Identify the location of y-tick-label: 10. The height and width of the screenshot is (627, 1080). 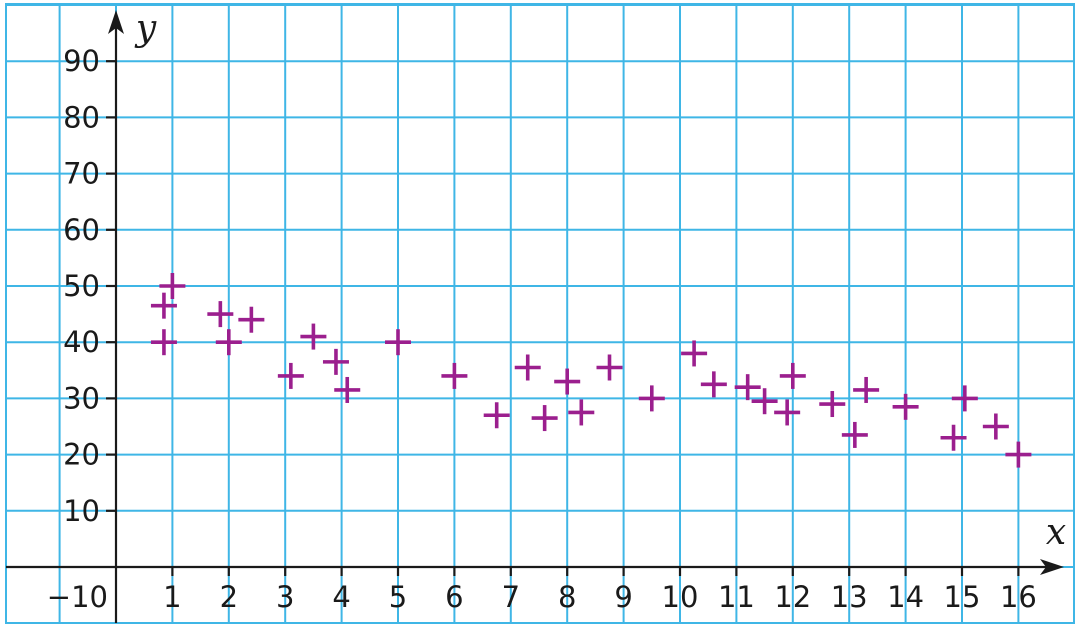
(81, 511).